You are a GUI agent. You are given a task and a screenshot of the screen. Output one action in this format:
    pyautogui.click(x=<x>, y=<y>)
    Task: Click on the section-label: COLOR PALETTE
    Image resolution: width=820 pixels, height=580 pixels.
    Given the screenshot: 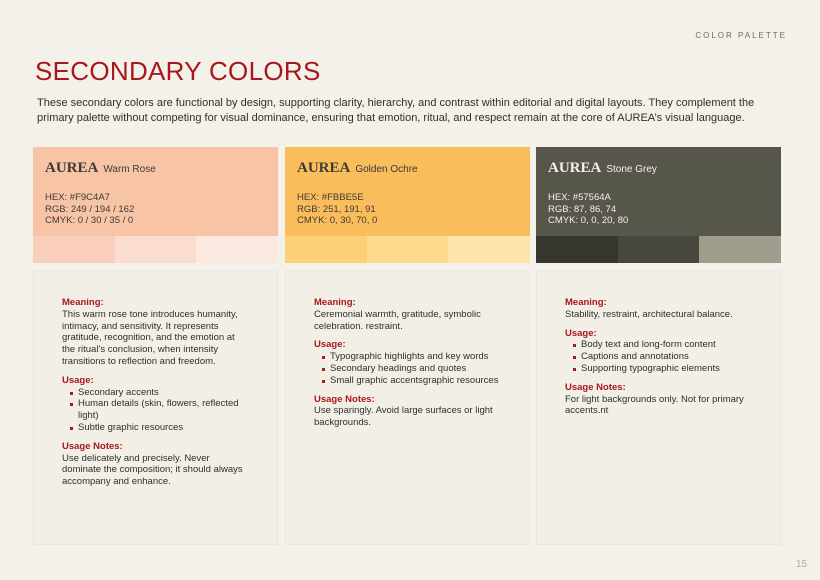 What is the action you would take?
    pyautogui.click(x=741, y=35)
    